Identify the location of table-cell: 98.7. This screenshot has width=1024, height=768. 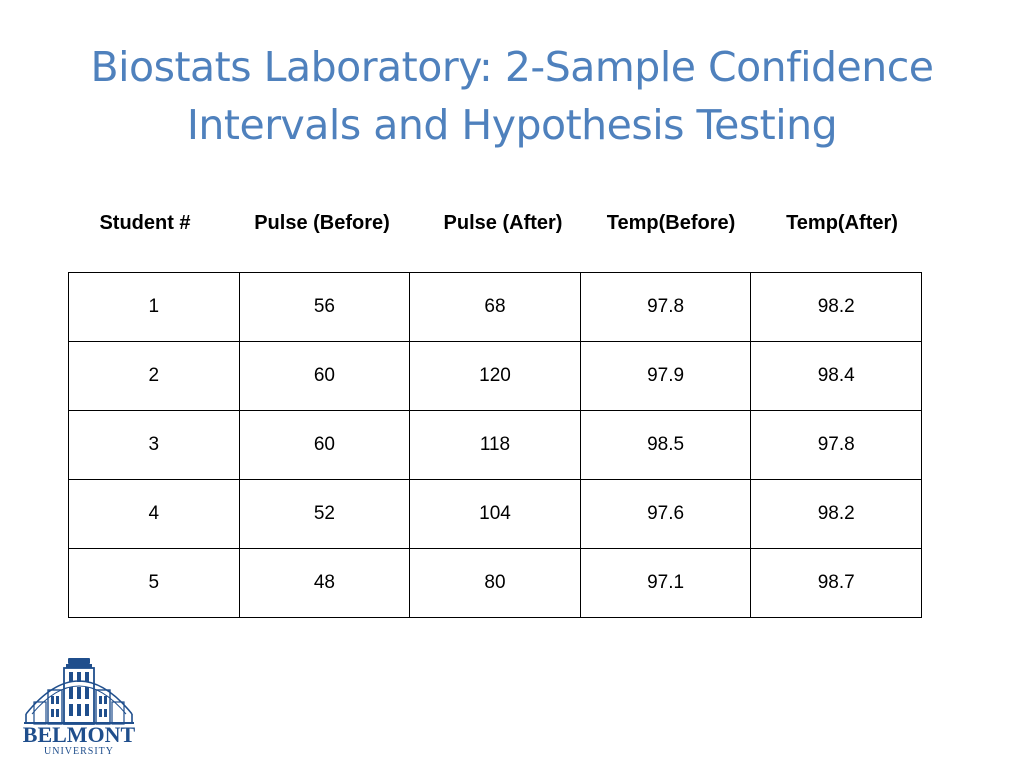
(836, 583).